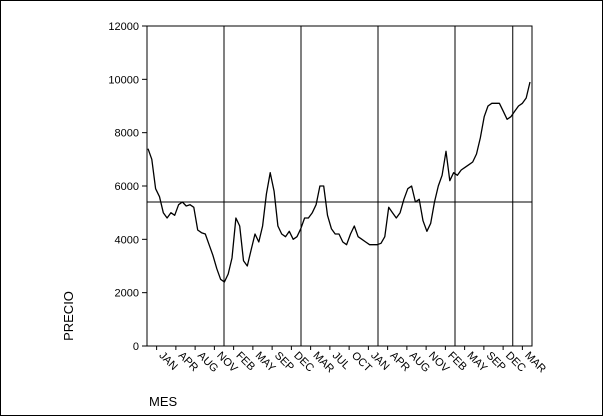 This screenshot has height=416, width=603. Describe the element at coordinates (361, 362) in the screenshot. I see `x-tick-label: OCT` at that location.